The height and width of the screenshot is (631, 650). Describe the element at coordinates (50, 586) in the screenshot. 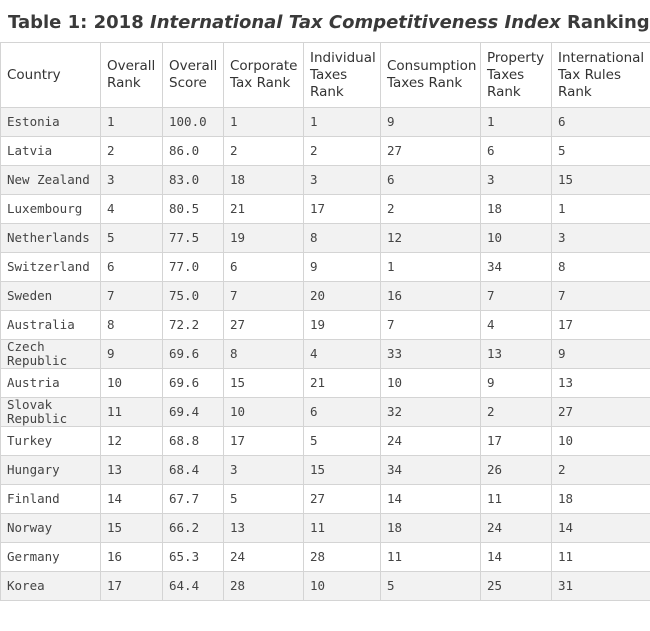

I see `country-cell: Korea` at that location.